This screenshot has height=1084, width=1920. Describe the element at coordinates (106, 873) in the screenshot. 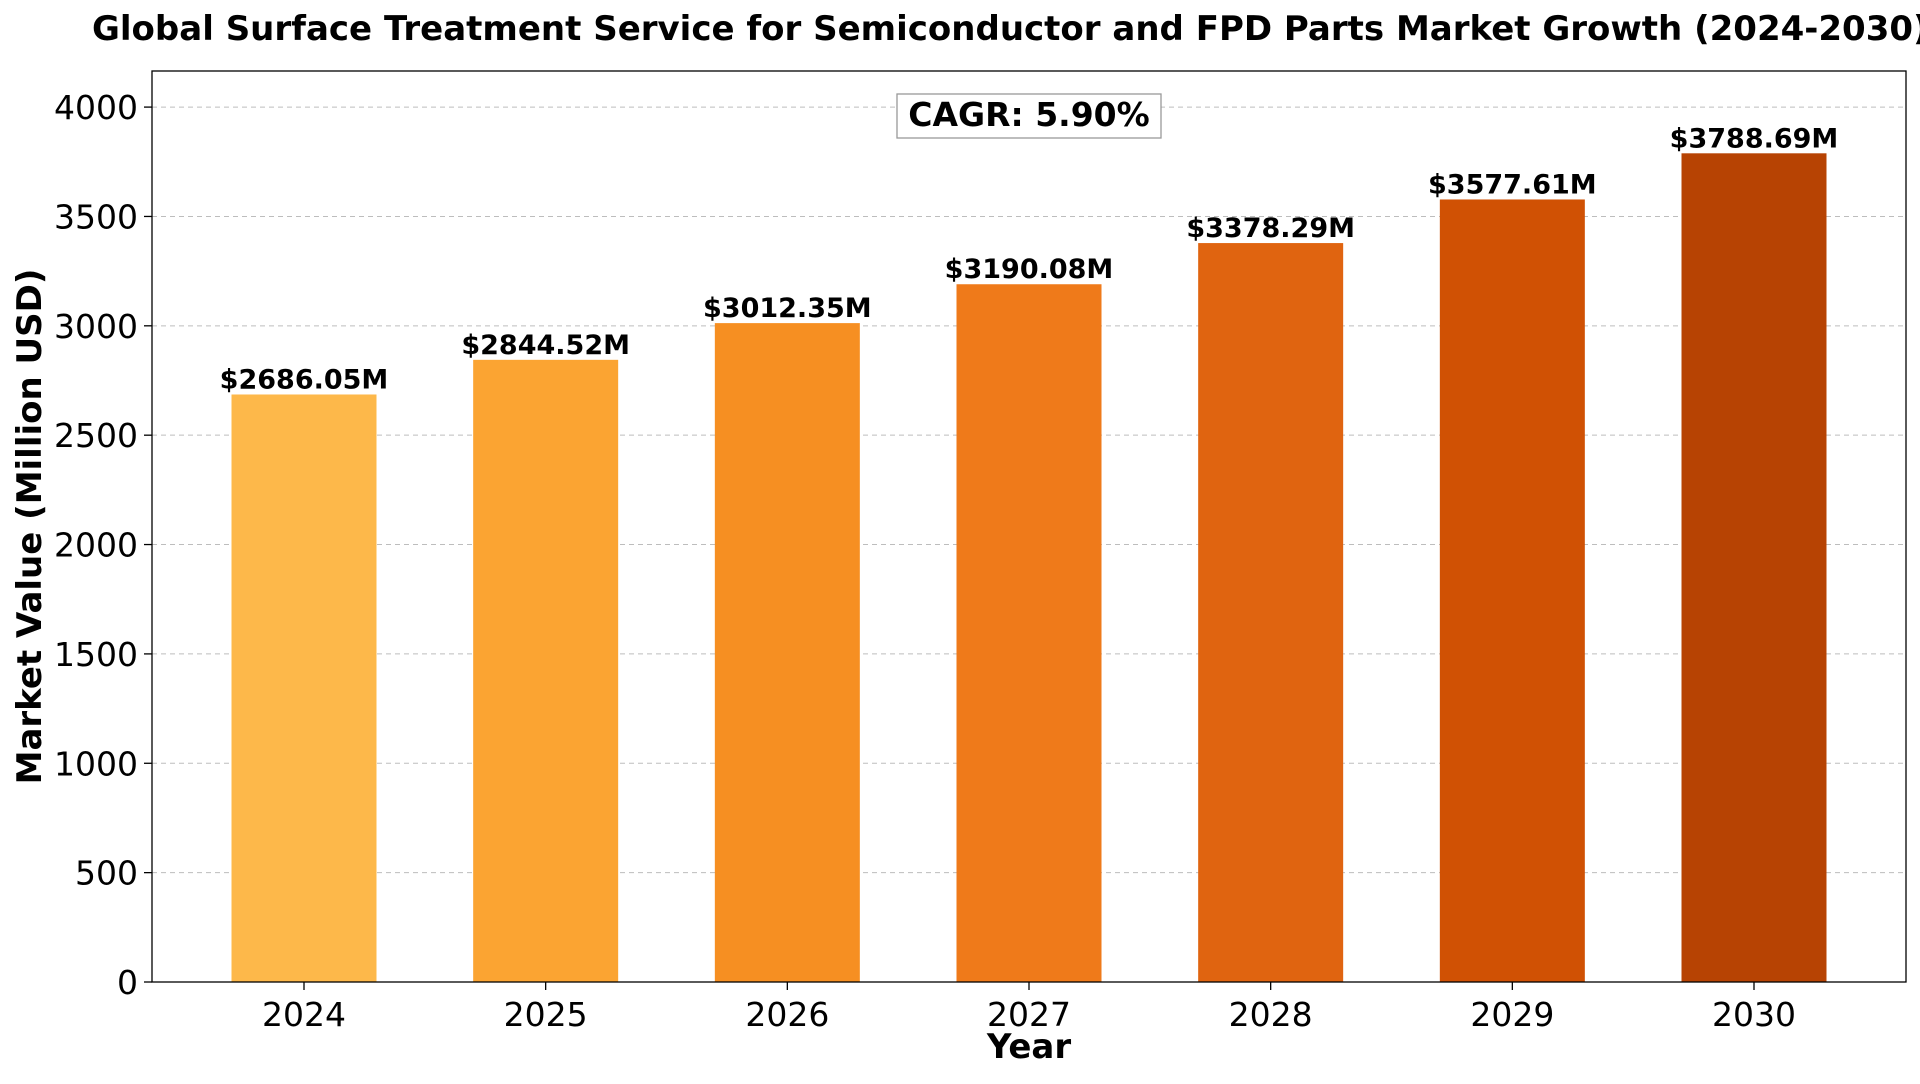

I see `y-tick-label: 500` at that location.